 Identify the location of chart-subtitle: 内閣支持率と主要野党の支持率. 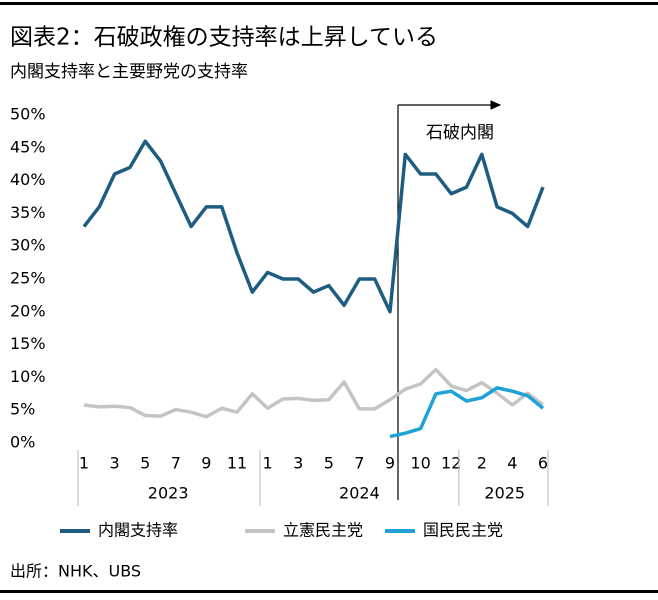
(129, 72).